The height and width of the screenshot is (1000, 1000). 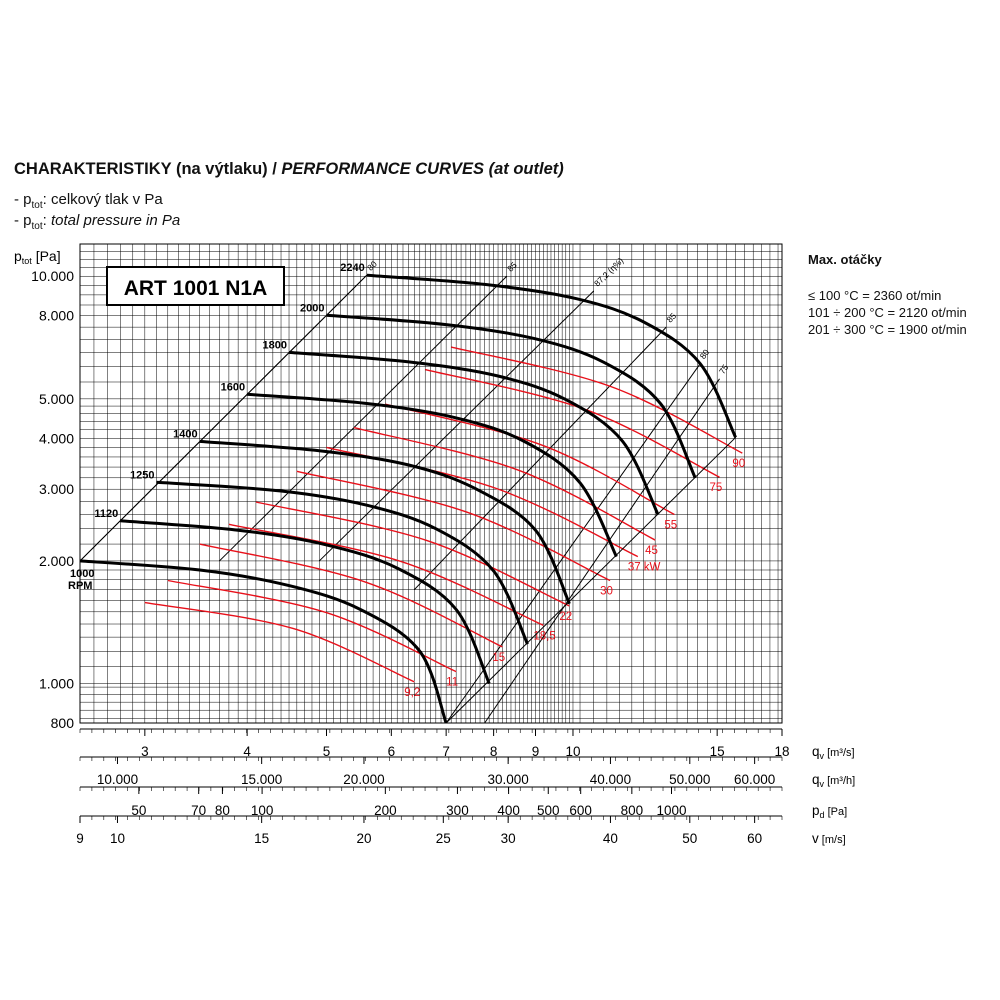 I want to click on x-tick-label: 10, so click(x=117, y=838).